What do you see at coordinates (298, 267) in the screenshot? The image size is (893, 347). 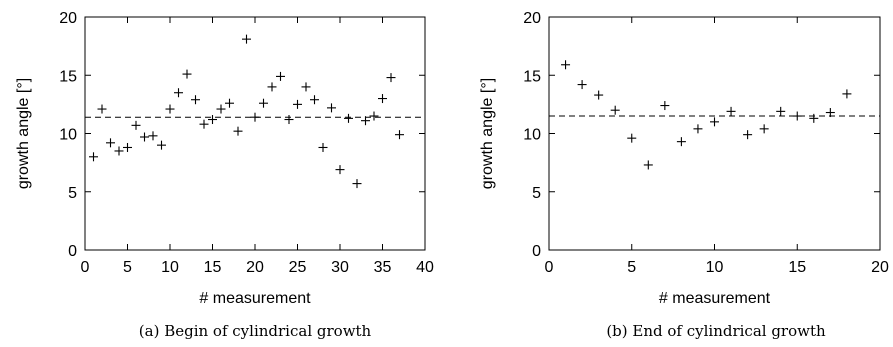 I see `x-tick-label: 25` at bounding box center [298, 267].